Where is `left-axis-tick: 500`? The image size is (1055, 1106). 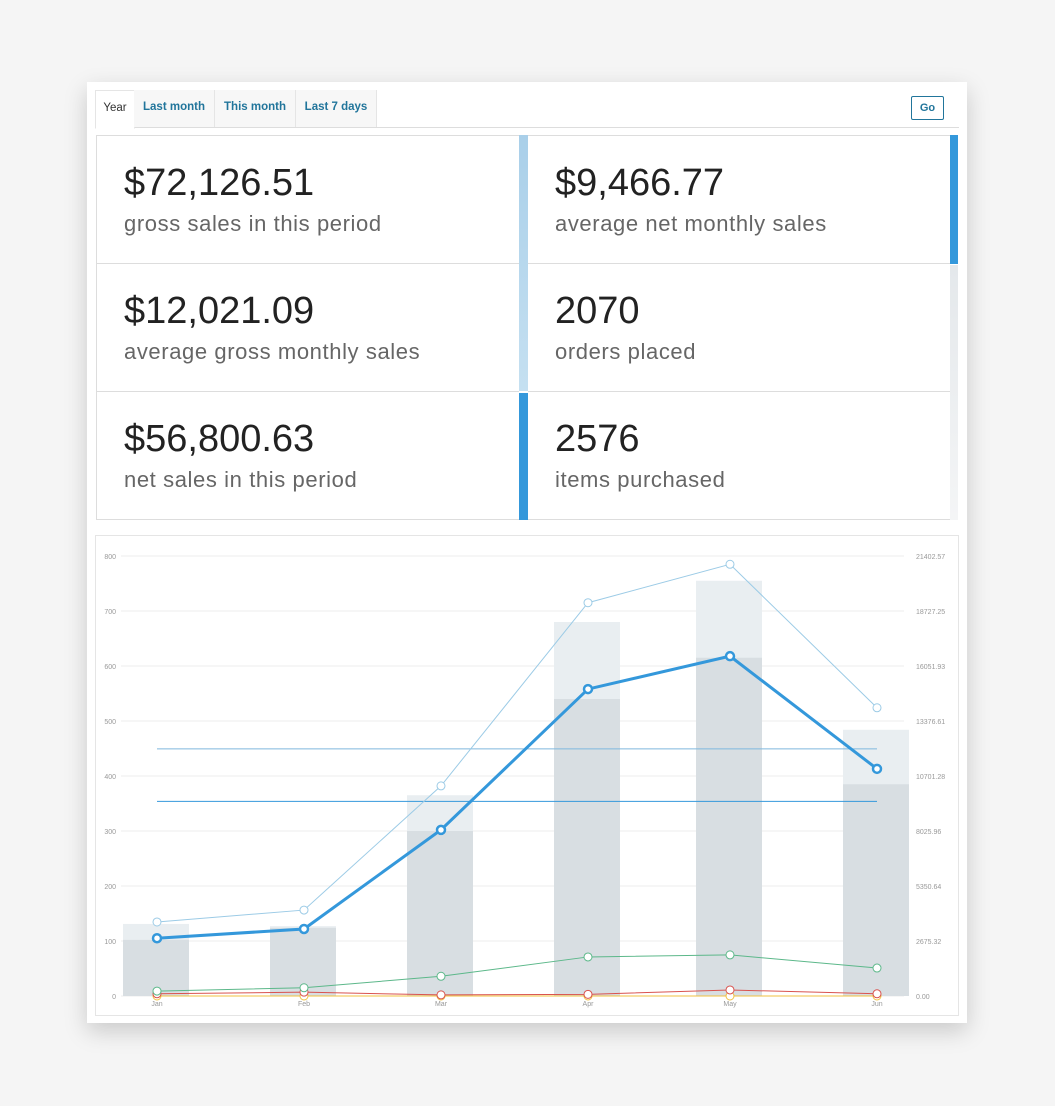
left-axis-tick: 500 is located at coordinates (110, 722).